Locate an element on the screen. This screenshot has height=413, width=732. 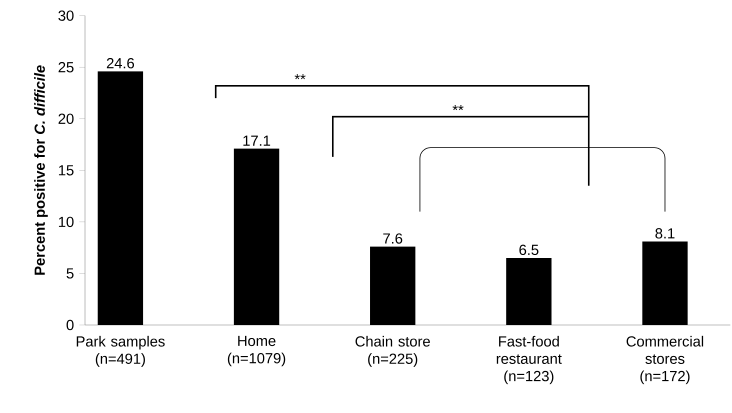
y-tick-label: 15 is located at coordinates (66, 170).